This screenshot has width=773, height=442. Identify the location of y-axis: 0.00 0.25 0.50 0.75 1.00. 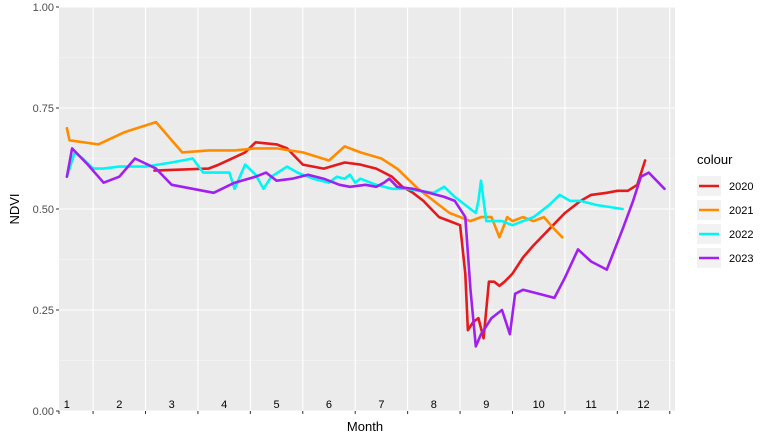
(46, 210).